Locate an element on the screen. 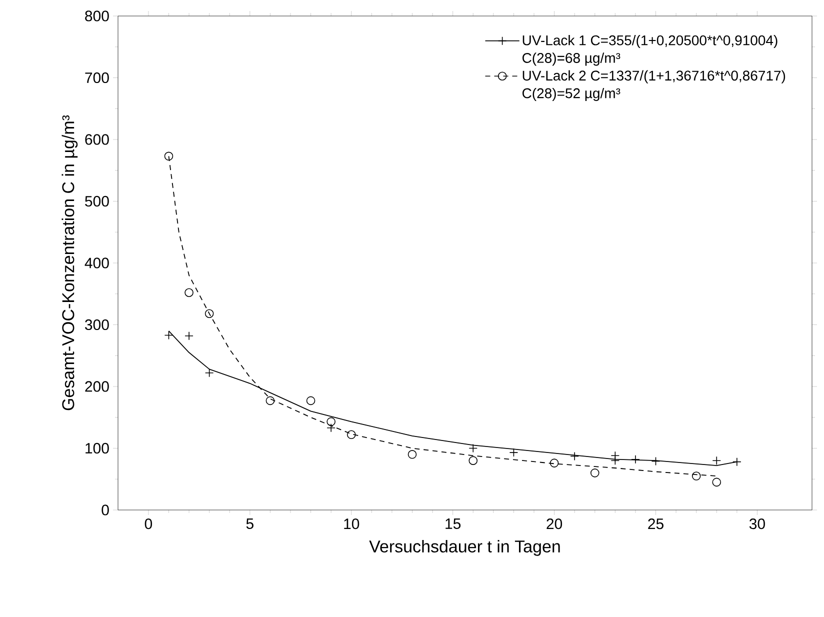  x-axis-title: Versuchsdauer t in Tagen is located at coordinates (464, 548).